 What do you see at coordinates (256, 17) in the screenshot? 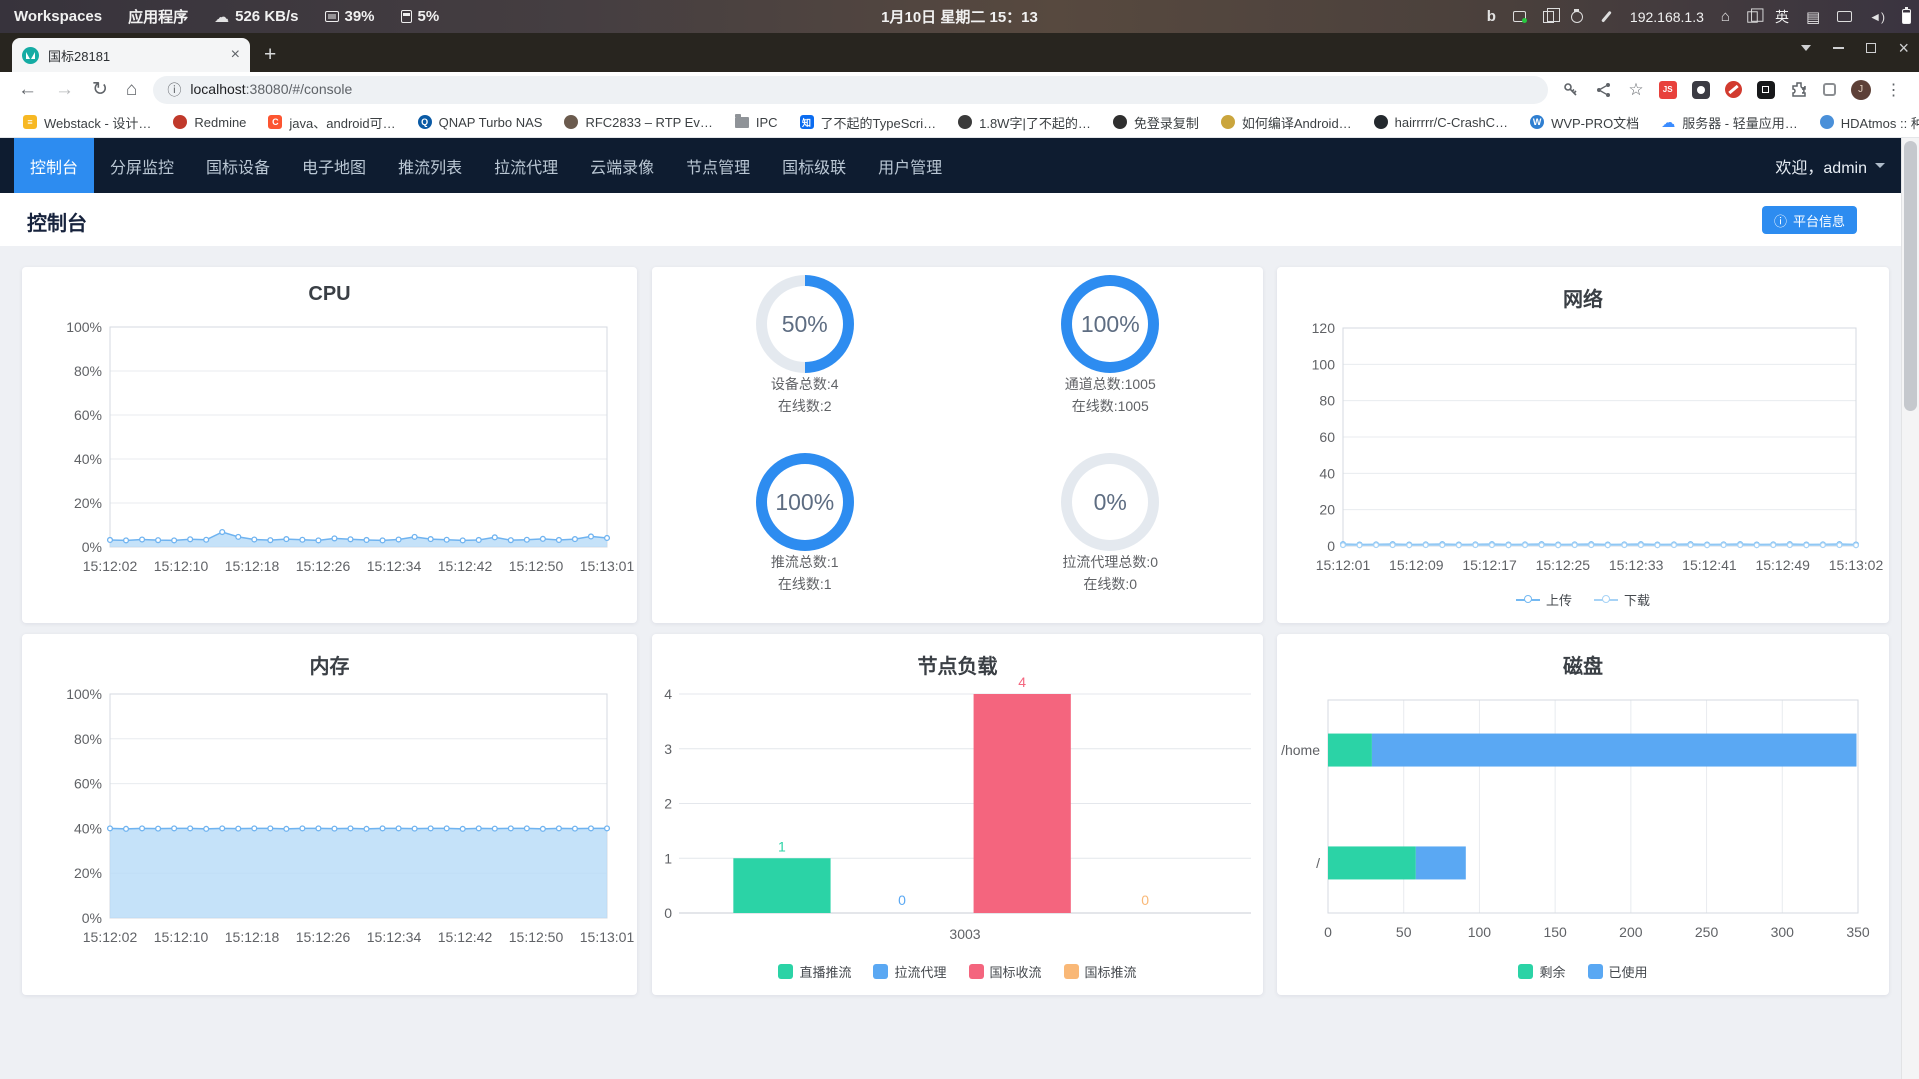
I see `network-speed-indicator: ☁ 526 KB/s` at bounding box center [256, 17].